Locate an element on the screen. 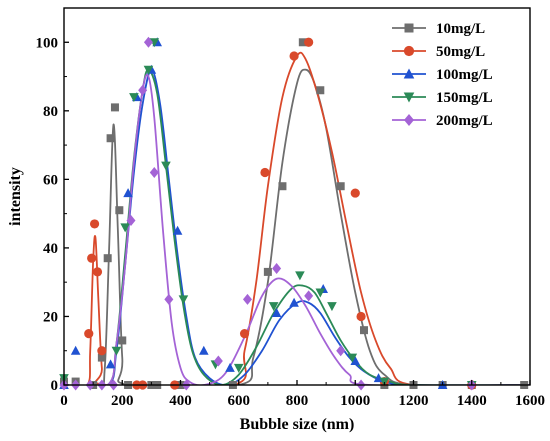 The width and height of the screenshot is (550, 441). x-tick-label: 0 is located at coordinates (64, 401).